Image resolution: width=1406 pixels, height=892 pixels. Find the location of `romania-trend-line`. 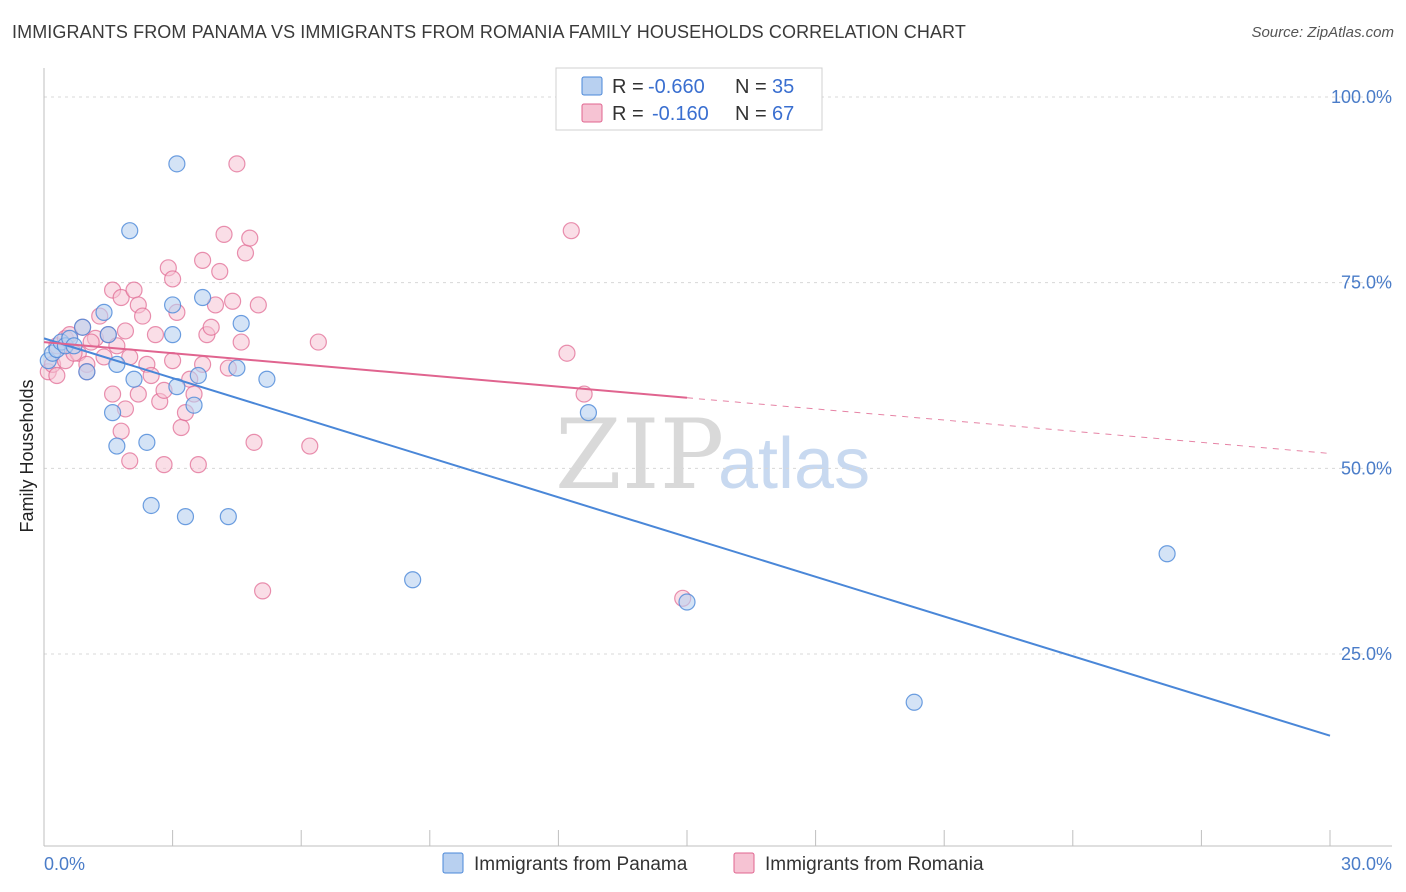

romania-trend-line is located at coordinates (365, 370).